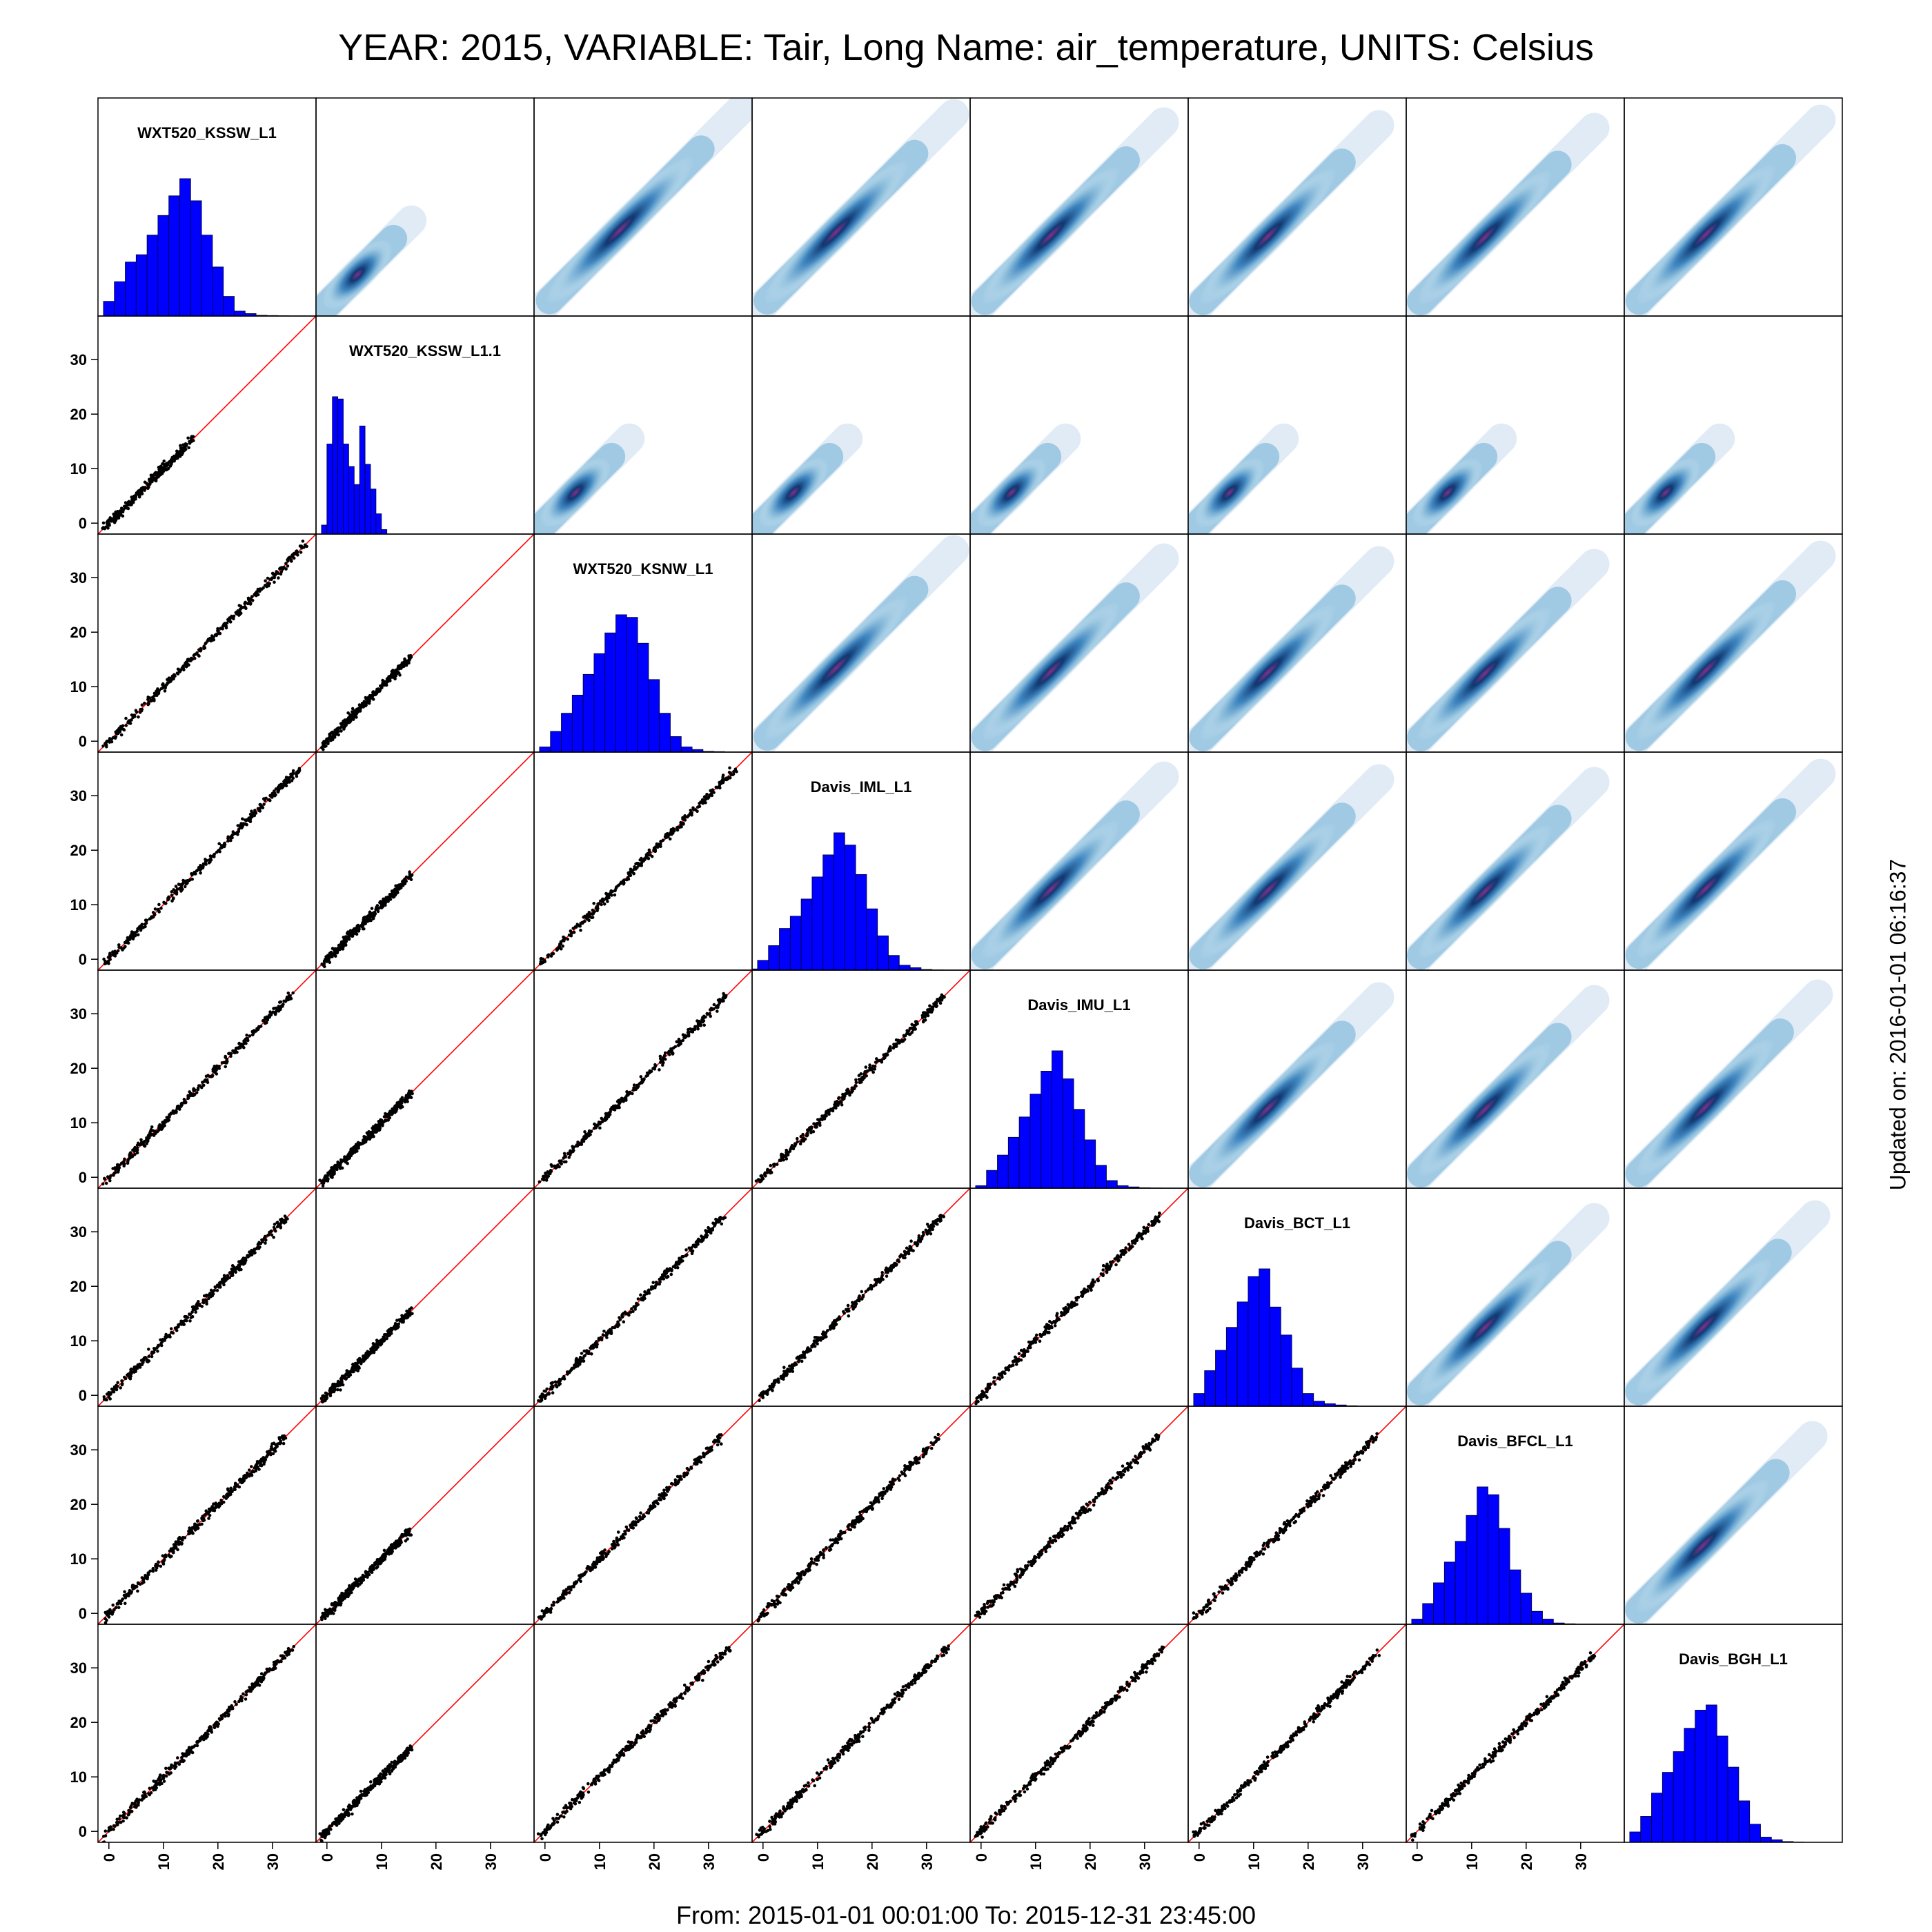 This screenshot has height=1932, width=1932. Describe the element at coordinates (1733, 1659) in the screenshot. I see `variable-label: Davis_BGH_L1` at that location.